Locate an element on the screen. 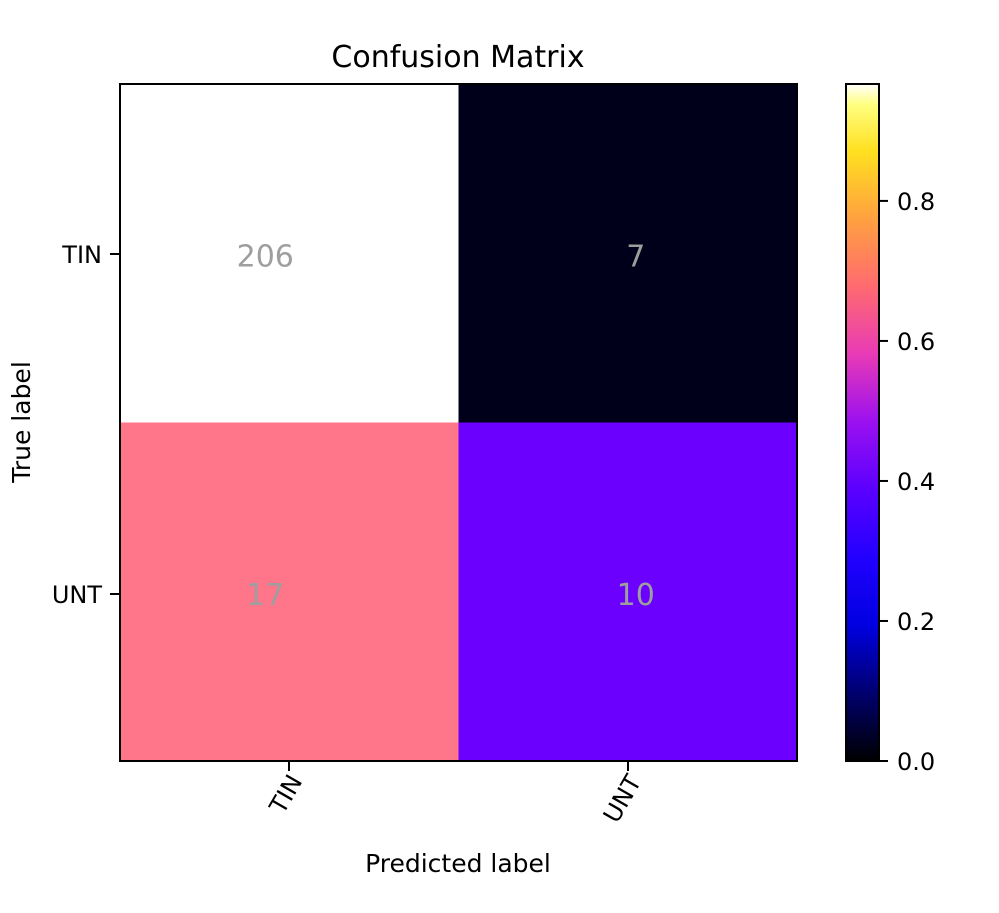  y-axis-label: True label is located at coordinates (21, 422).